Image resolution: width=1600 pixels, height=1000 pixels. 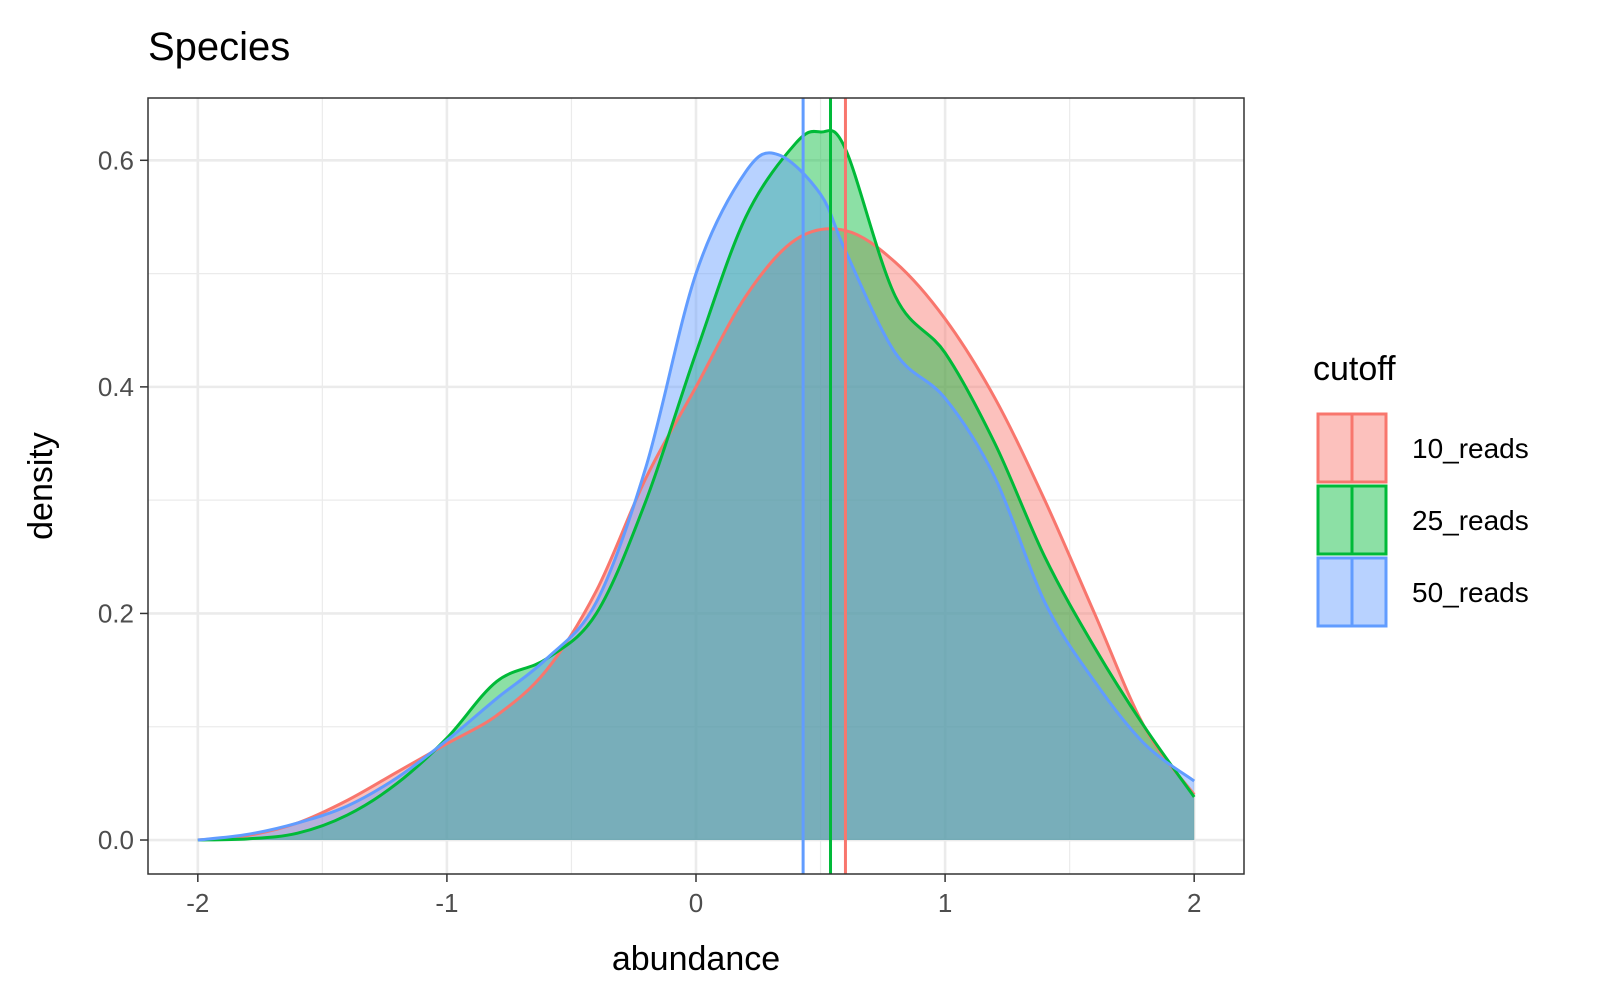 I want to click on legend-item-25_reads: 25_reads, so click(x=1422, y=520).